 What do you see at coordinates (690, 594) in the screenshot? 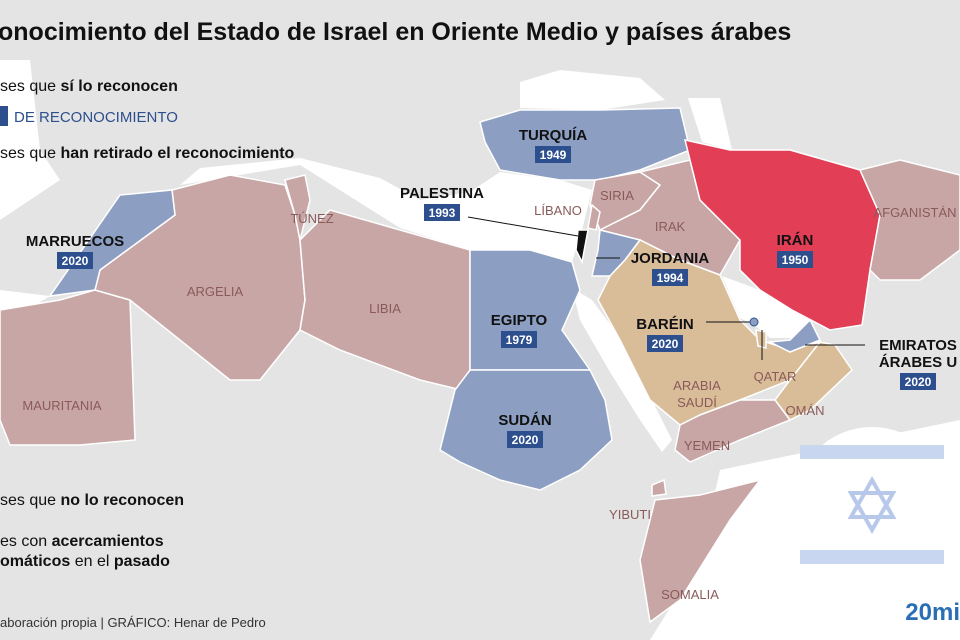
I see `country-name: SOMALIA` at bounding box center [690, 594].